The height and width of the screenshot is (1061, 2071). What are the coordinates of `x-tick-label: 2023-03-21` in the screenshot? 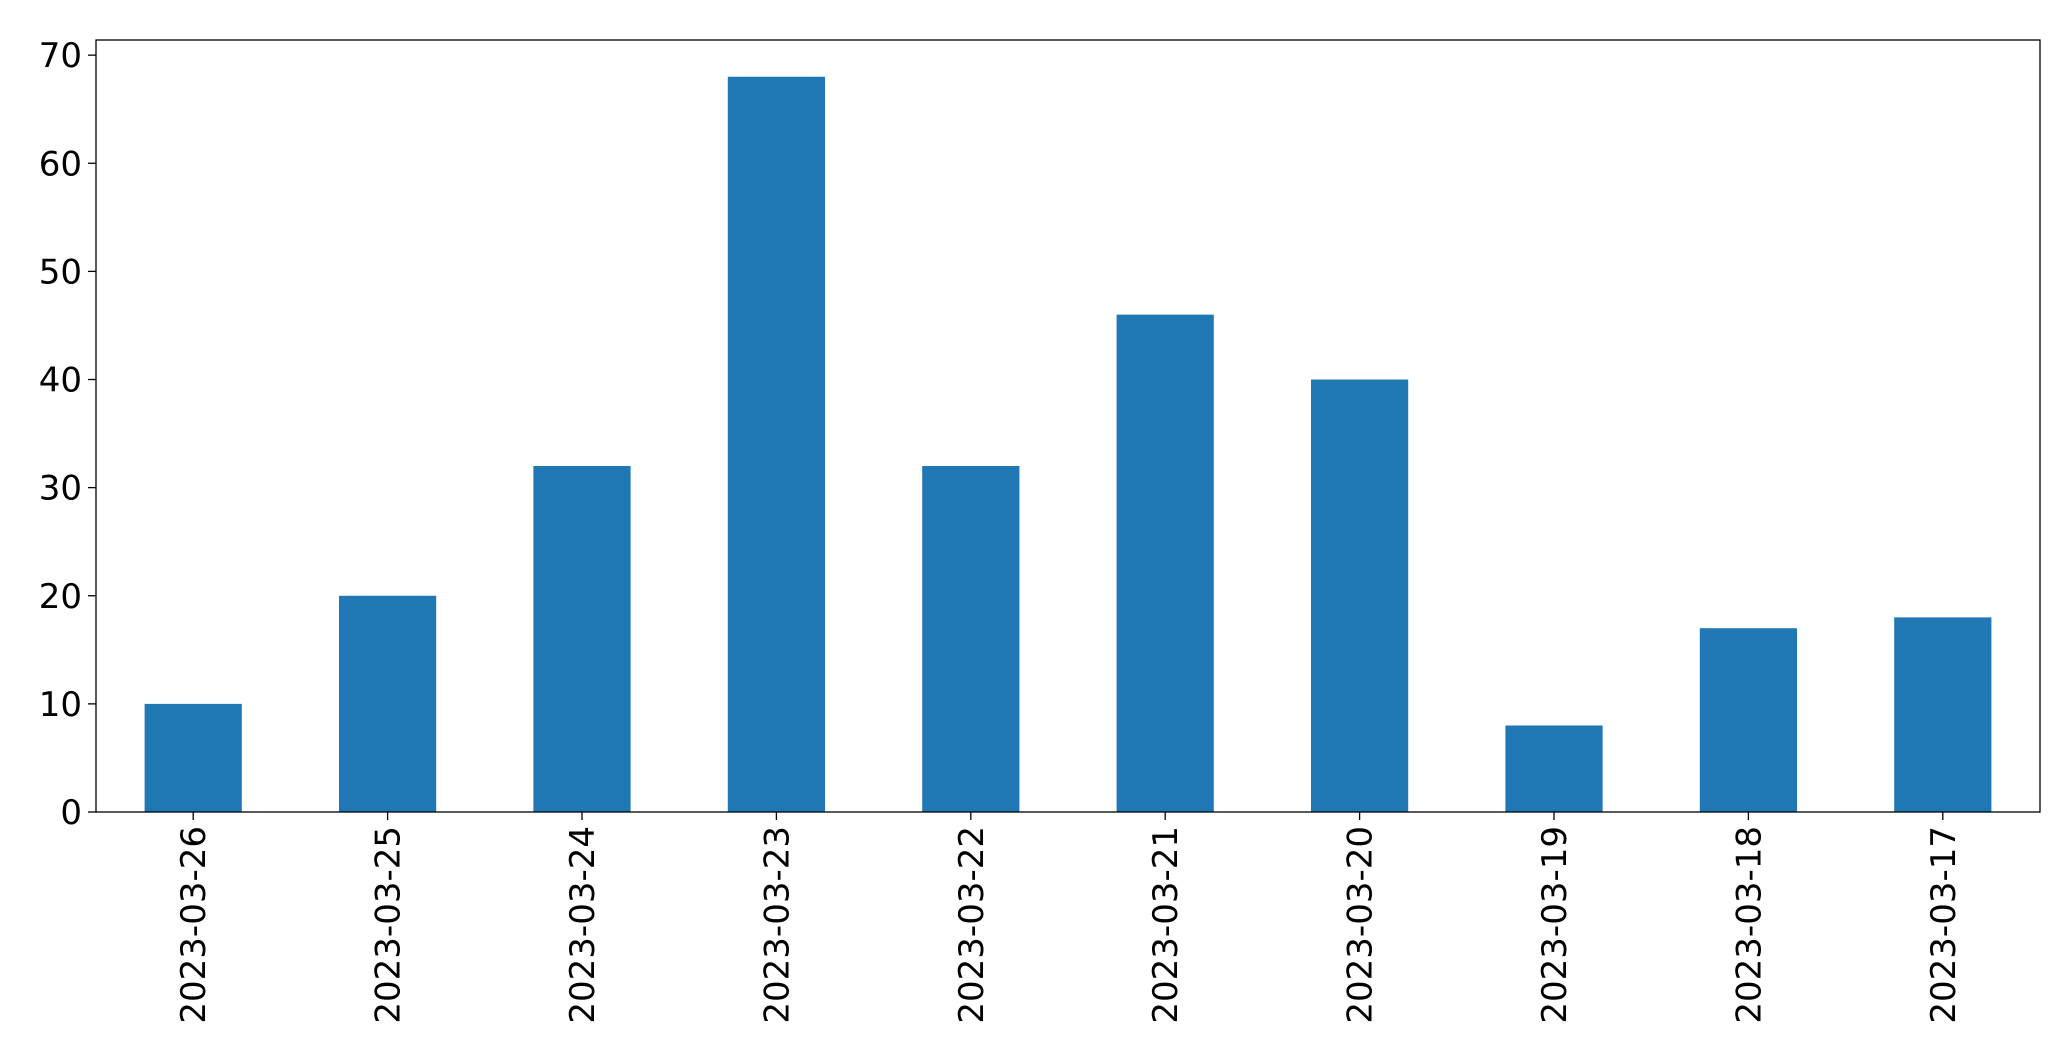 It's located at (1166, 925).